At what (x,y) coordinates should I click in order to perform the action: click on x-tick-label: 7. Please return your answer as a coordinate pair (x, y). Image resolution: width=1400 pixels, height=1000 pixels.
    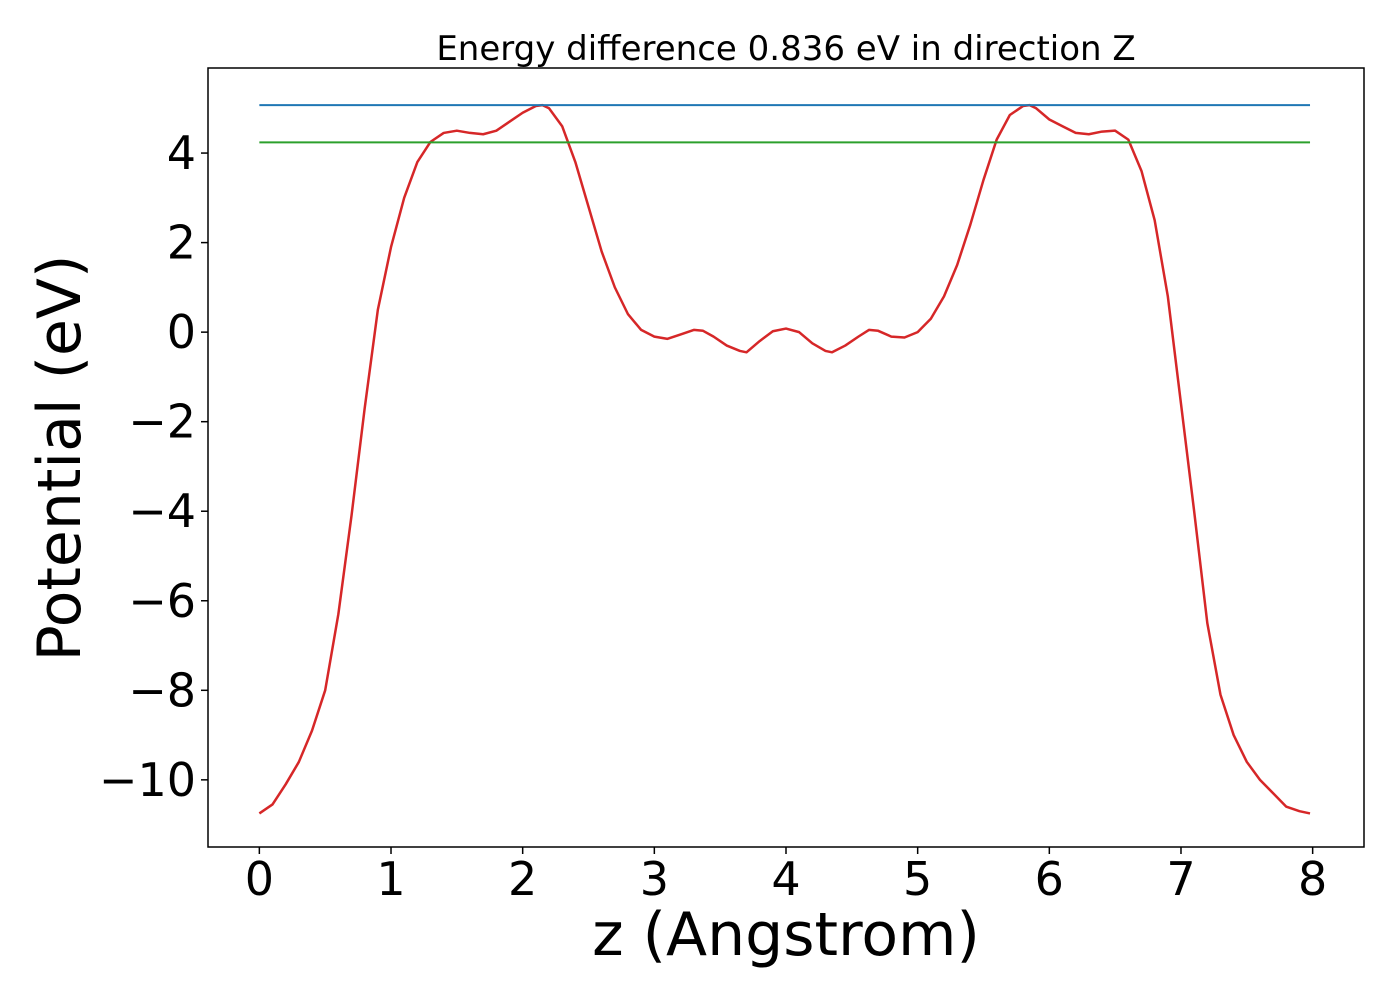
    Looking at the image, I should click on (1180, 879).